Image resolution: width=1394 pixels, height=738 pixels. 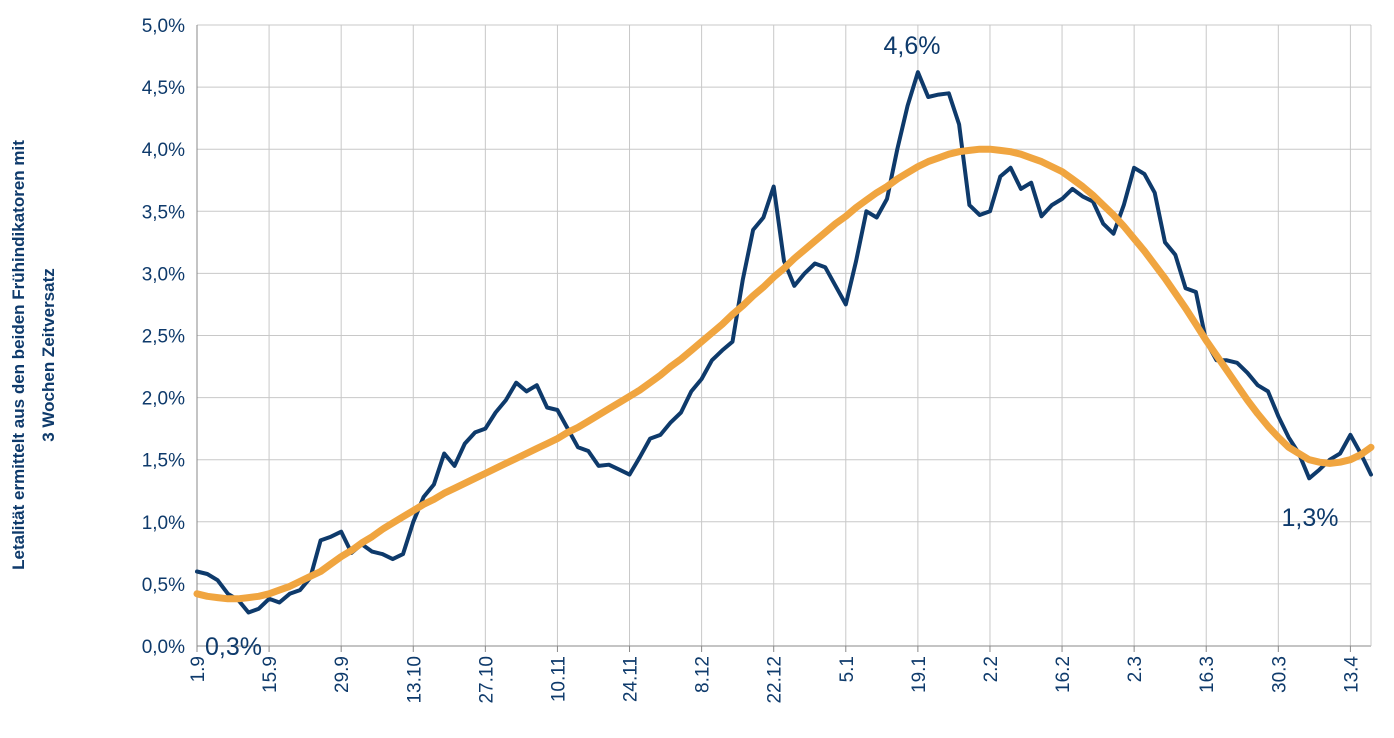 I want to click on y-tick-label: 0,0%, so click(x=163, y=647).